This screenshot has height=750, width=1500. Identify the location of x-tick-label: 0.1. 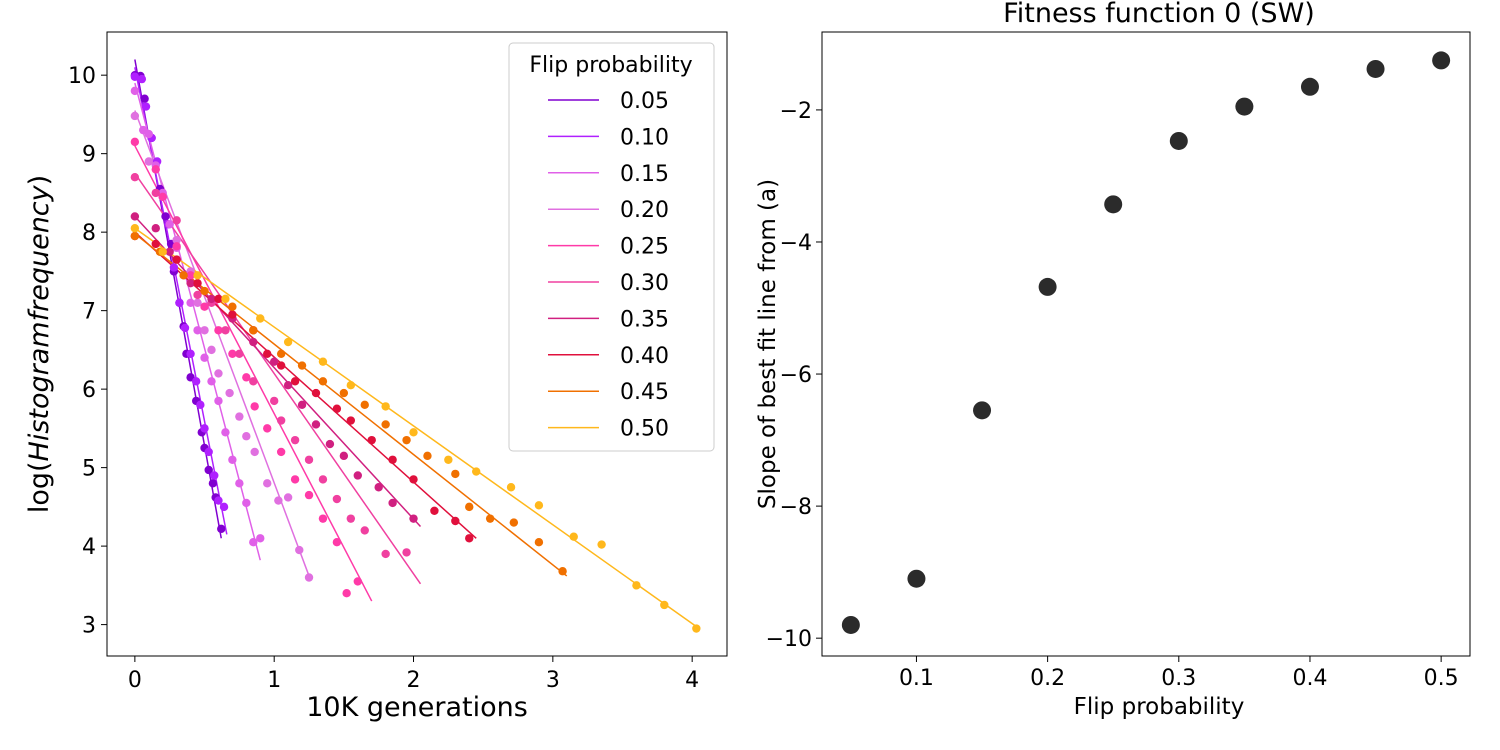
(916, 678).